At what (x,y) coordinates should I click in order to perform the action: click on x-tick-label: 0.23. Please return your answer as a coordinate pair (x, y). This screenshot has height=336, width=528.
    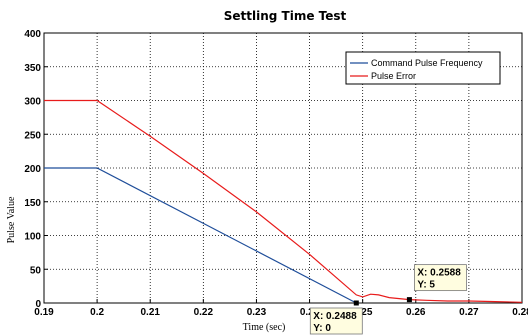
    Looking at the image, I should click on (257, 312).